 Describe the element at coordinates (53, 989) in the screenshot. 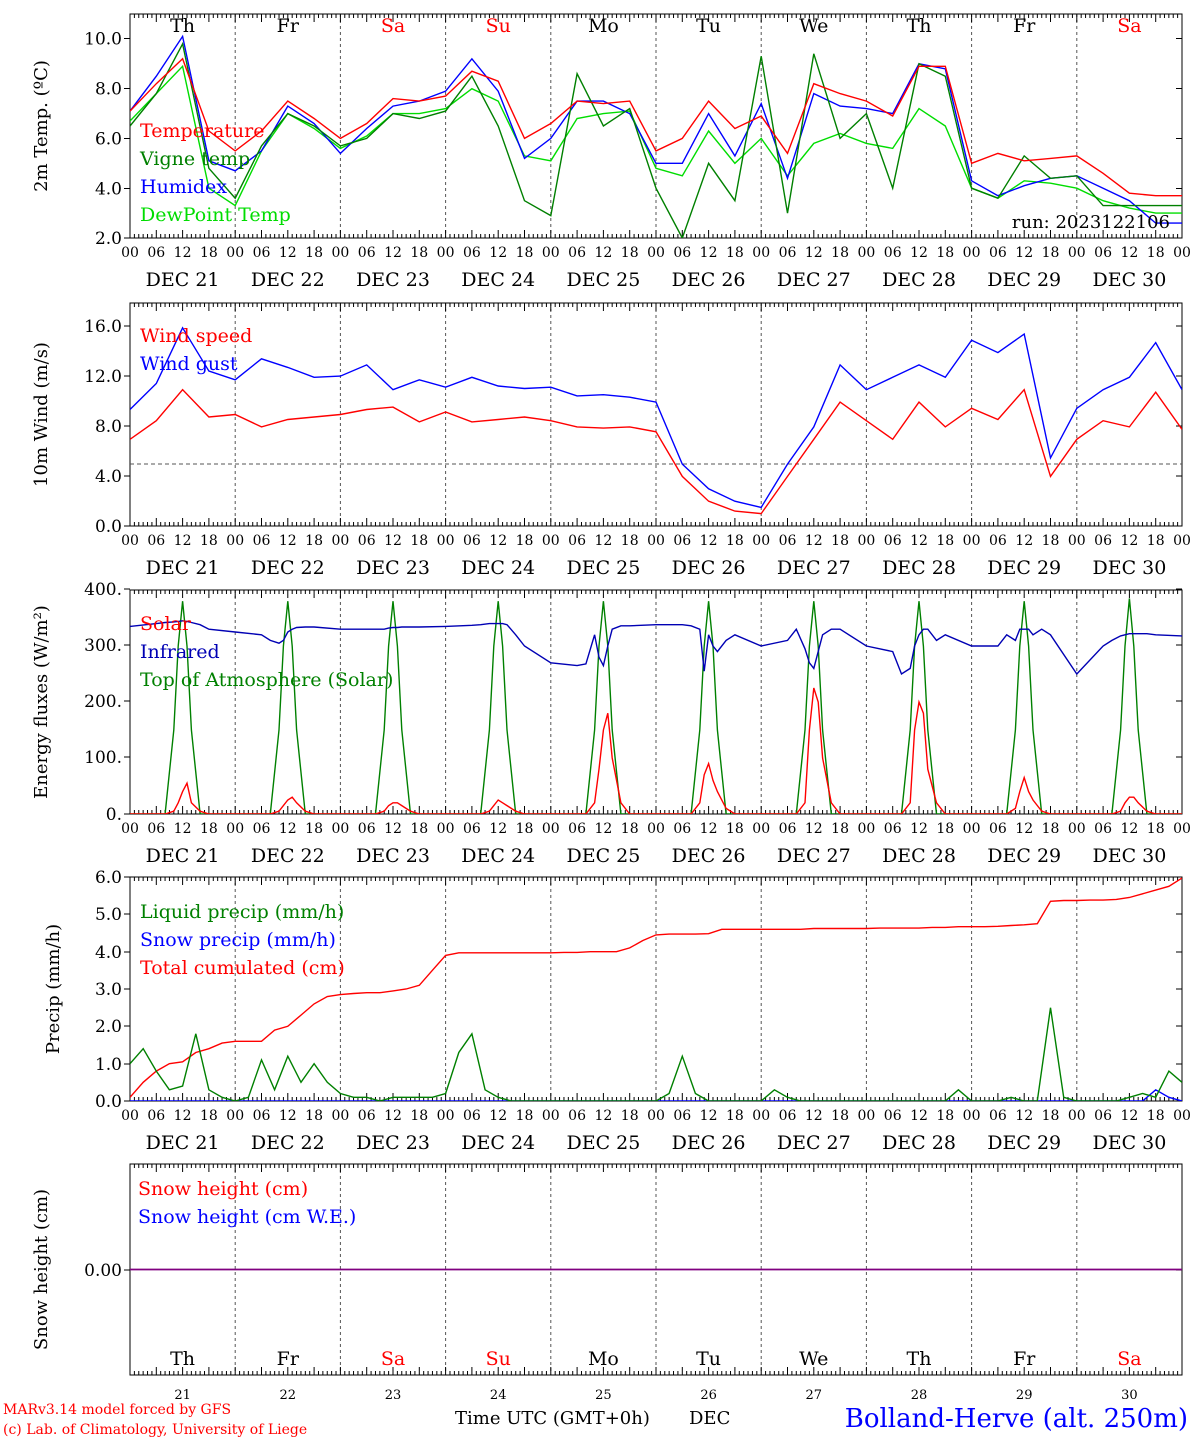

I see `y-axis-label: Precip (mm/h)` at that location.